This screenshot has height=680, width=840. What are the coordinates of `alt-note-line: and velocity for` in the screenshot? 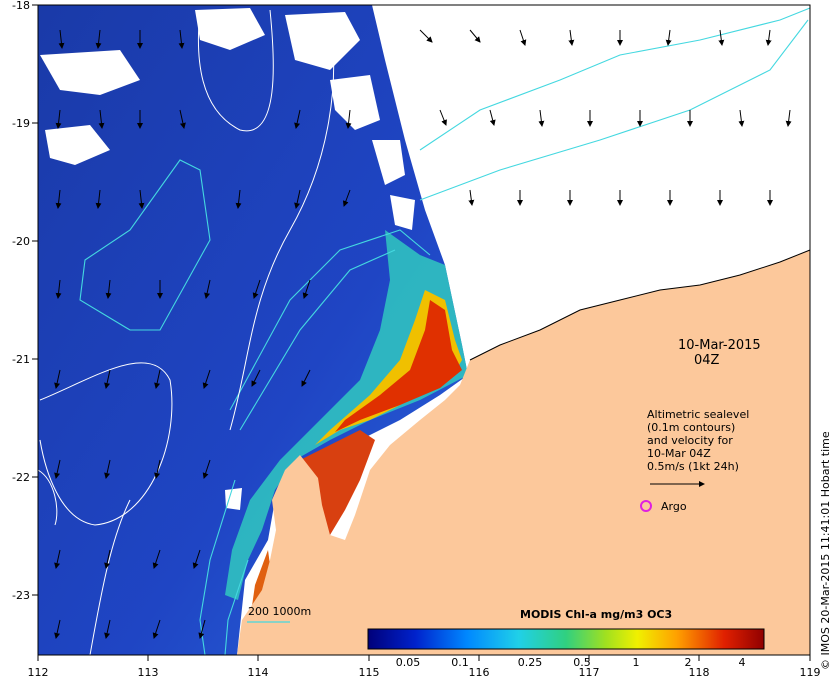 It's located at (690, 440).